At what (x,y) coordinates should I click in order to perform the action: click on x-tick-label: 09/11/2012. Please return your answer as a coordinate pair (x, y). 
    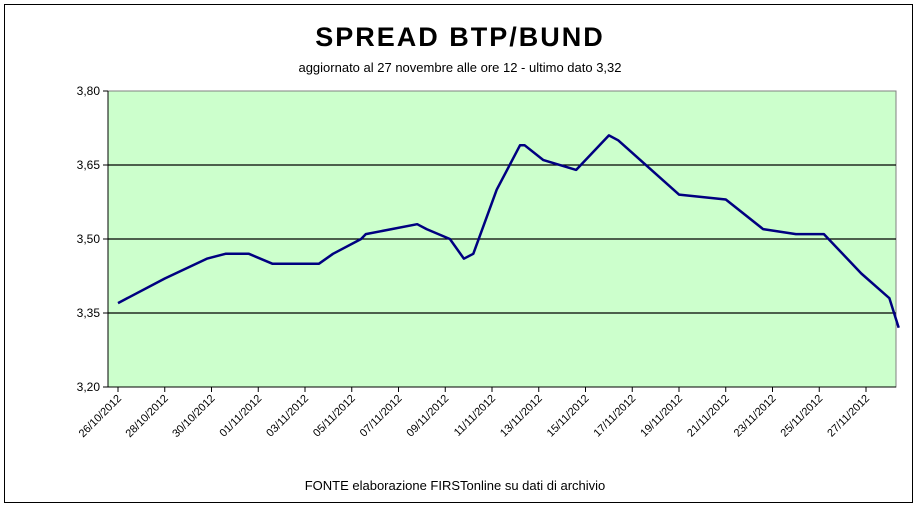
    Looking at the image, I should click on (428, 416).